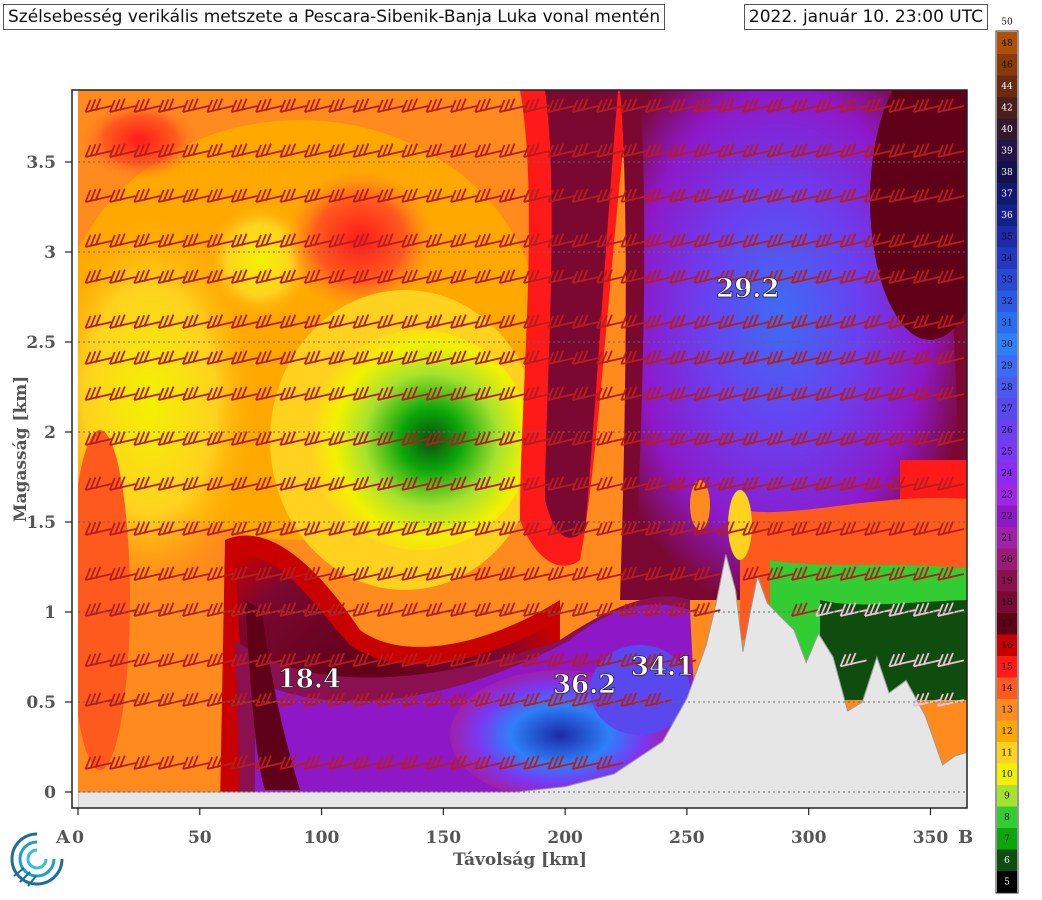  Describe the element at coordinates (63, 837) in the screenshot. I see `endpoint-a: A` at that location.